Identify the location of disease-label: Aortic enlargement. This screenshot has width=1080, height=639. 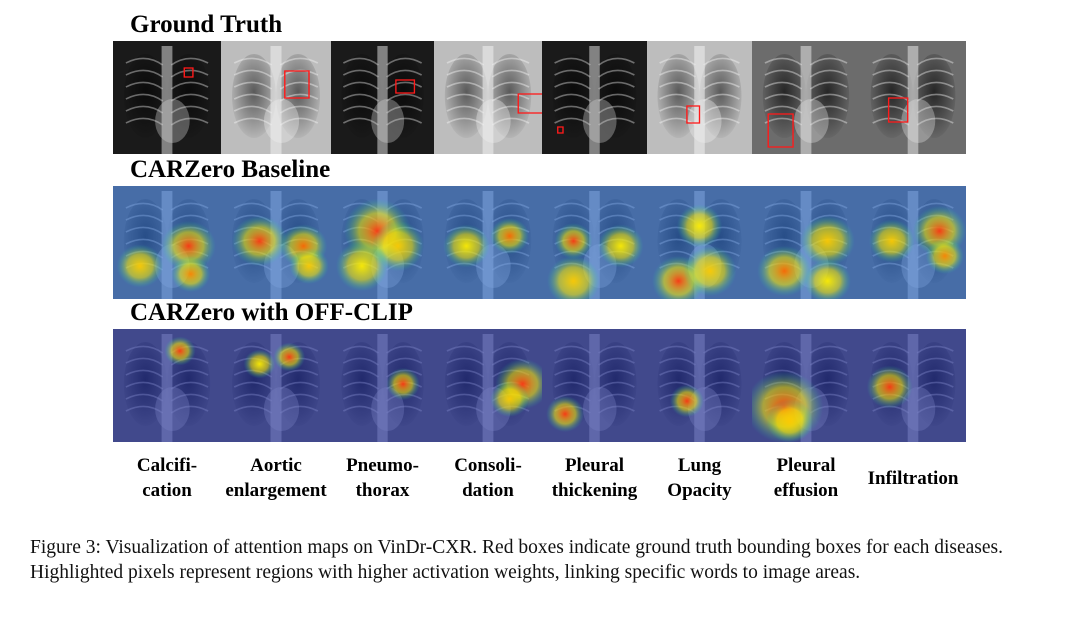
(276, 478).